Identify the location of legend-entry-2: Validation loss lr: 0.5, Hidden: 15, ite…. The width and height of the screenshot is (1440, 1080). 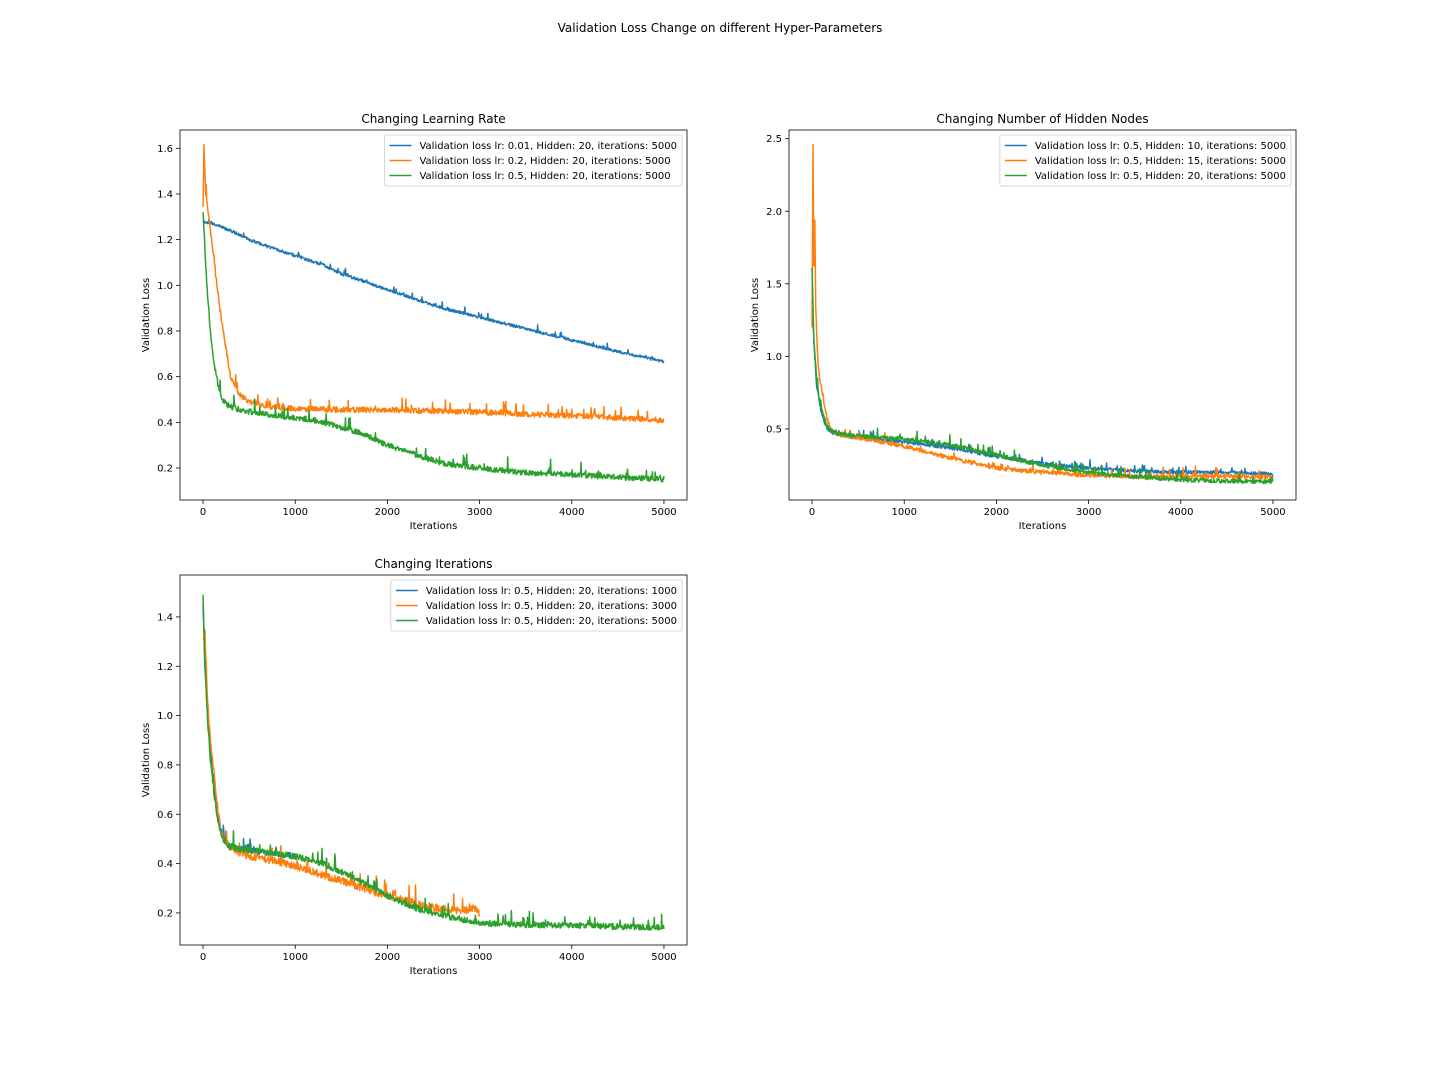
(1160, 161).